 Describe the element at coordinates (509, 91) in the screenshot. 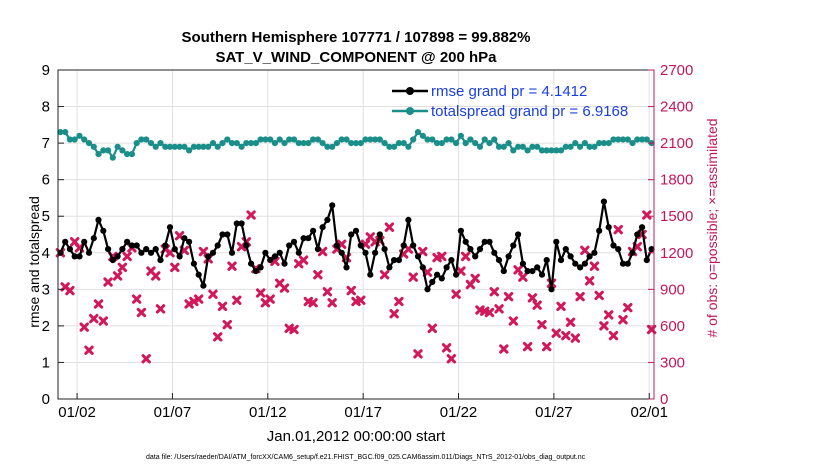

I see `legend-rmse-label: rmse grand pr = 4.1412` at that location.